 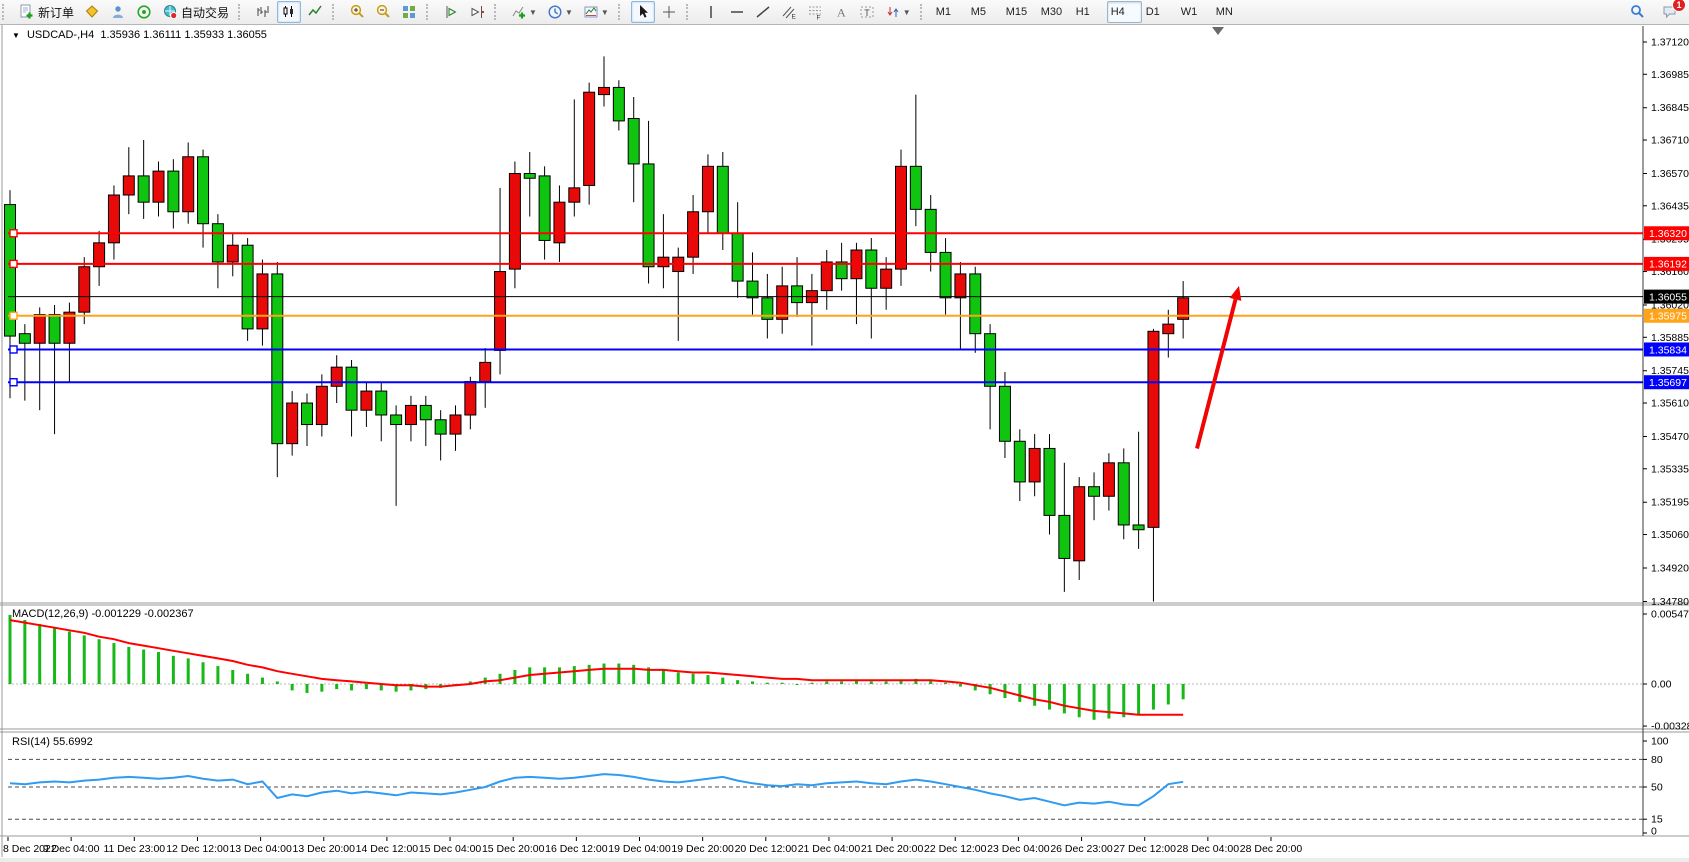 I want to click on chart-shift-button, so click(x=477, y=12).